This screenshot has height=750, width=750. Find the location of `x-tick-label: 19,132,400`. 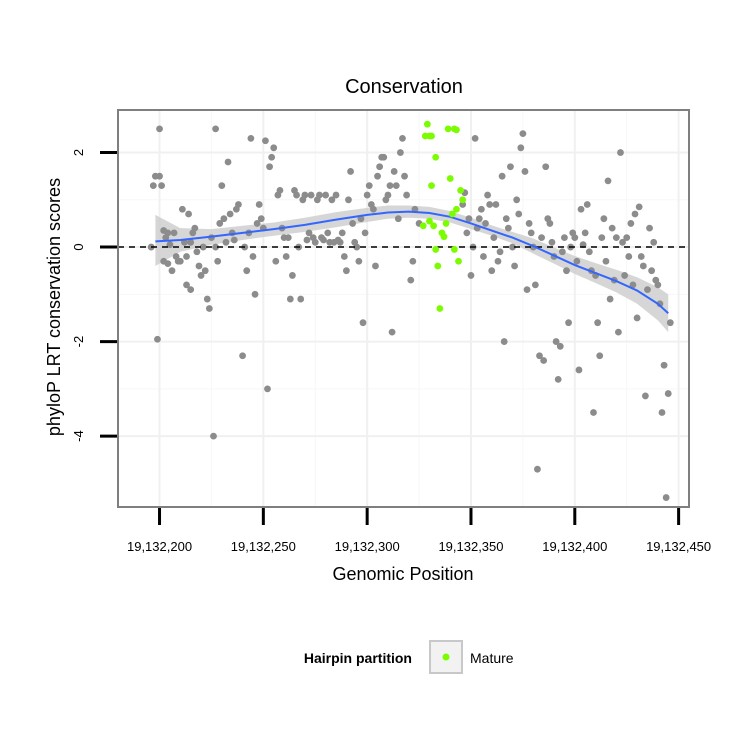

x-tick-label: 19,132,400 is located at coordinates (574, 546).